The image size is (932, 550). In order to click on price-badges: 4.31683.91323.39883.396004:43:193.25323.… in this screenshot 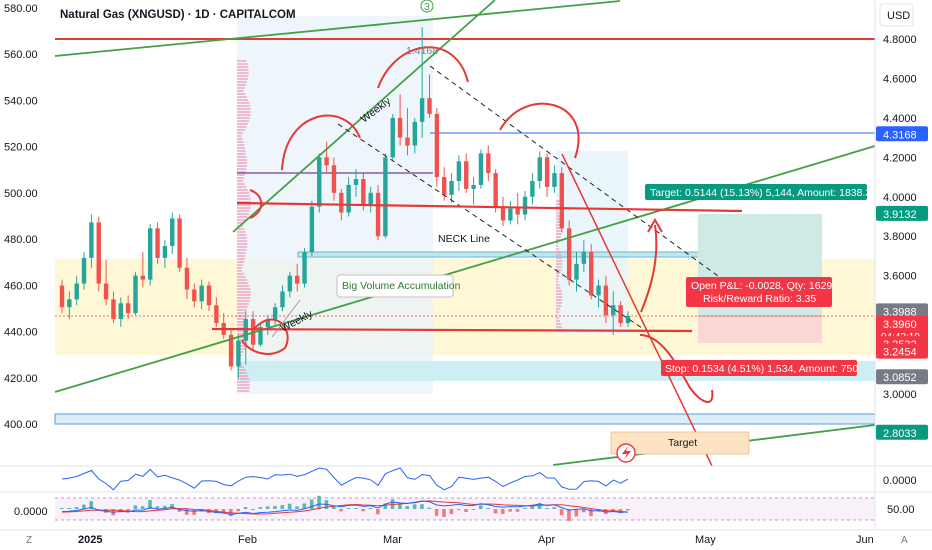, I will do `click(902, 283)`.